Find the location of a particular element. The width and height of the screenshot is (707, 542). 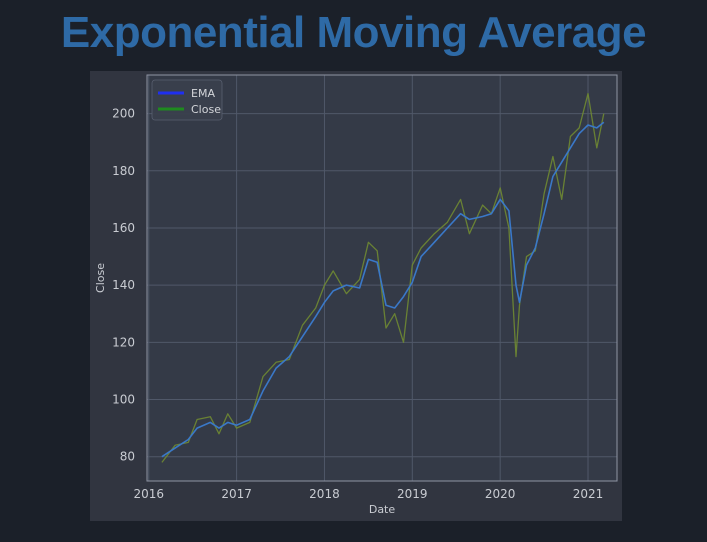

x-tick-label: 2019 is located at coordinates (412, 494).